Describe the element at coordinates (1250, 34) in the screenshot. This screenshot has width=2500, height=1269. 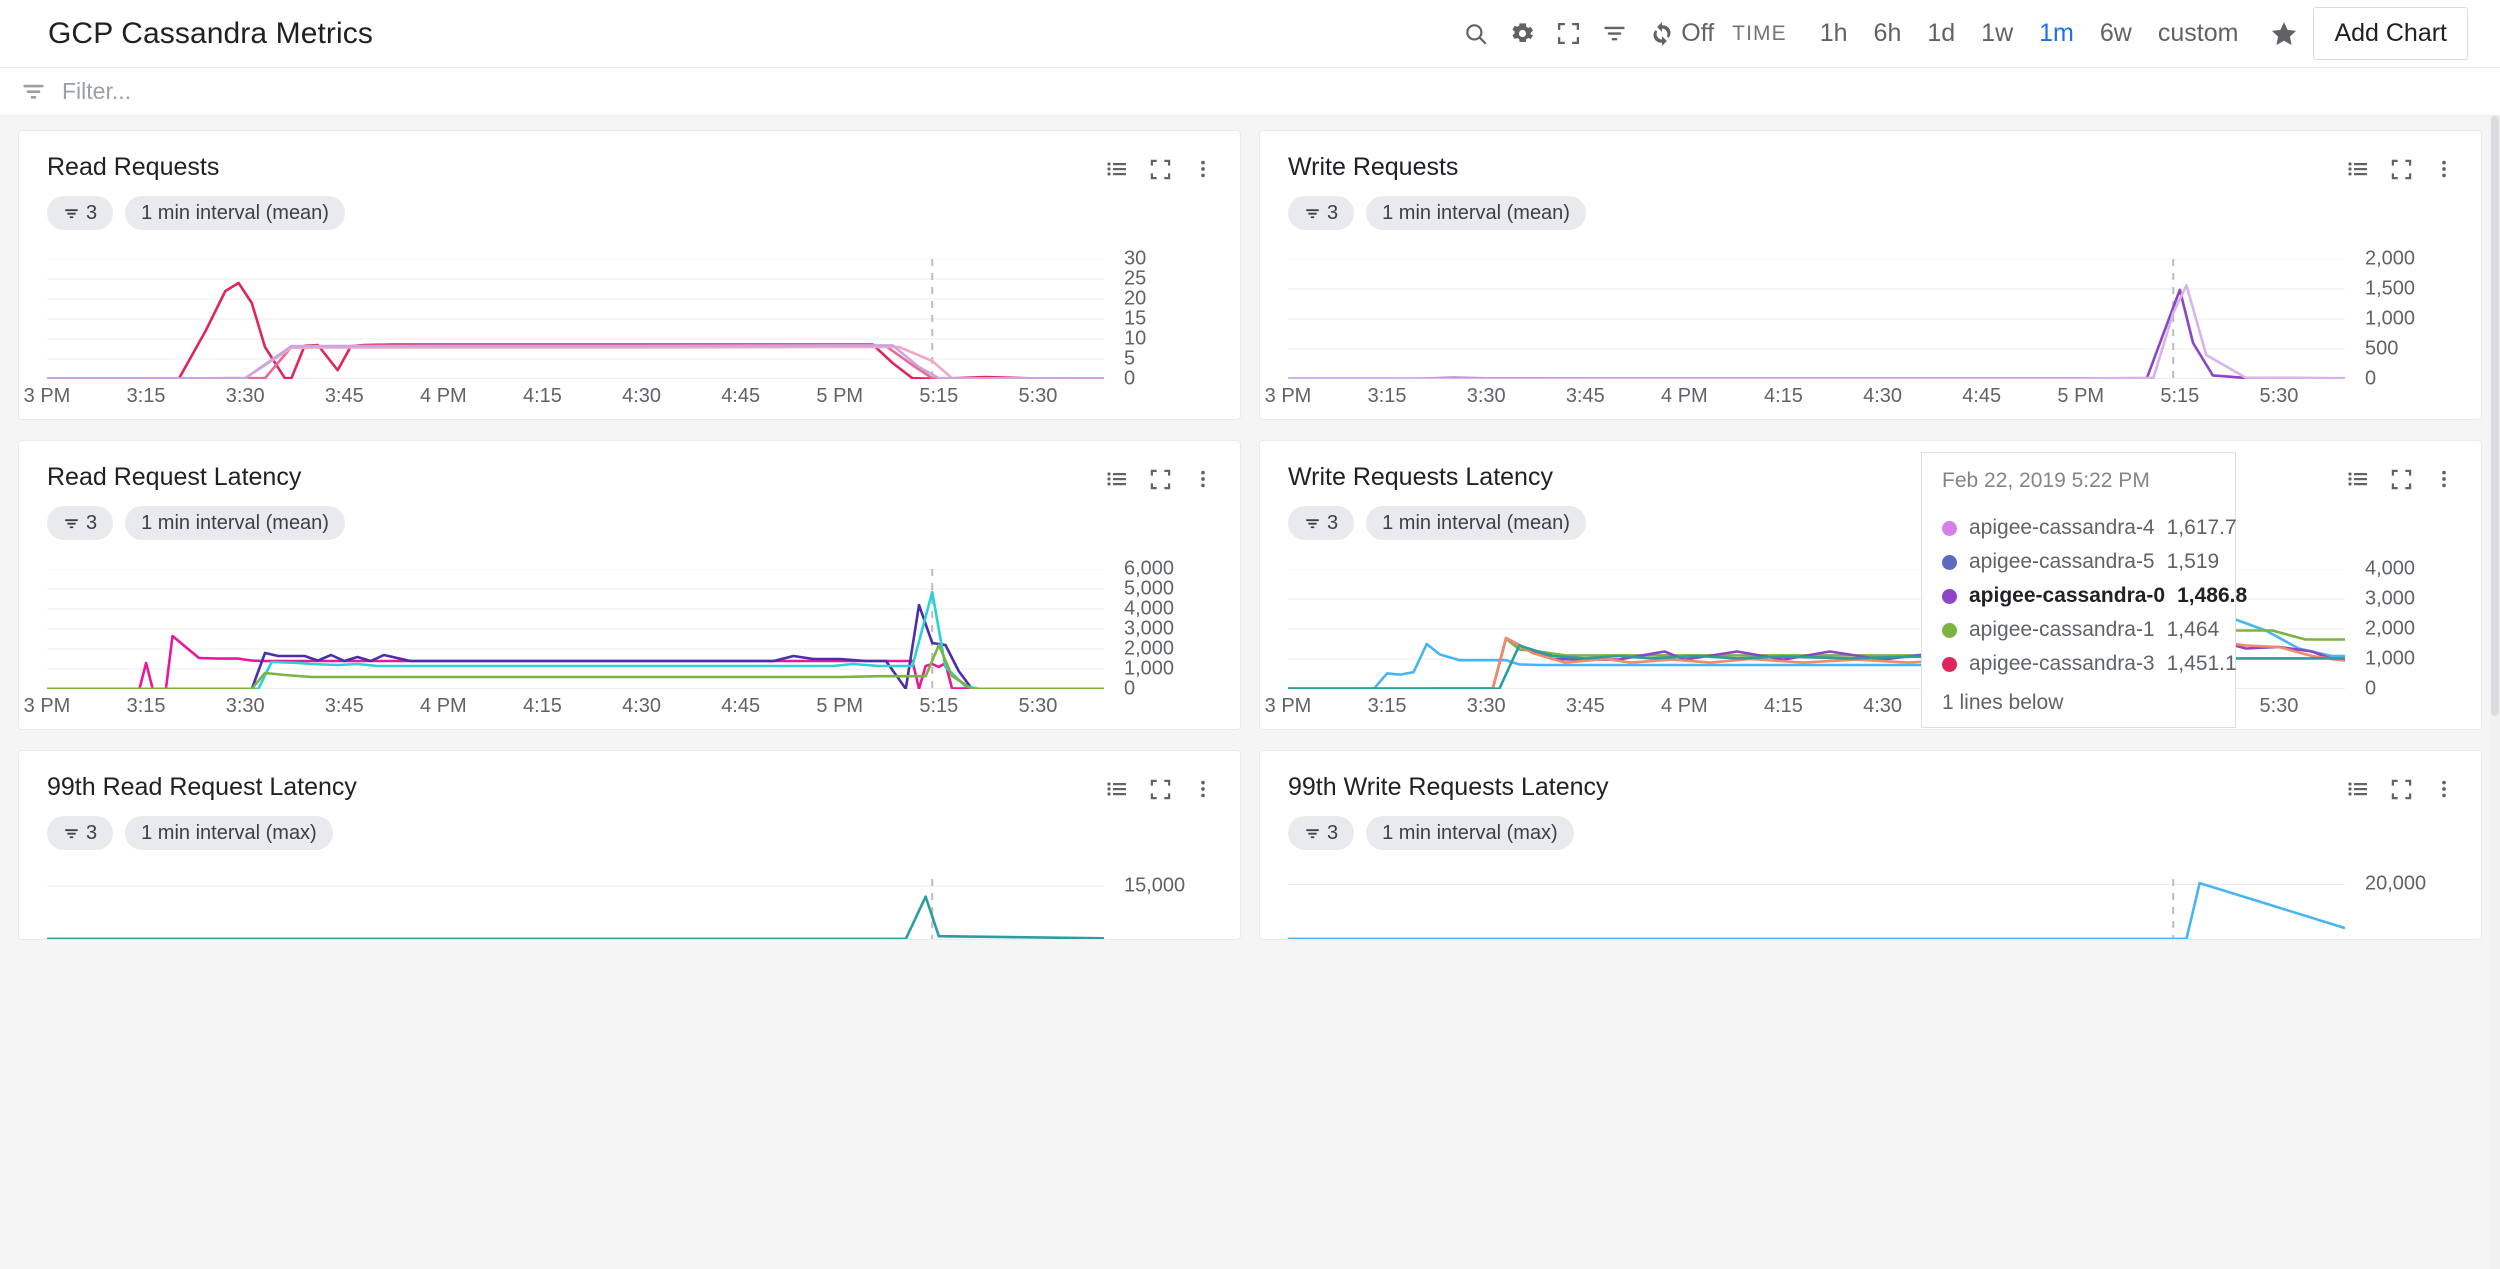
I see `app-header: GCP Cassandra Metrics` at that location.